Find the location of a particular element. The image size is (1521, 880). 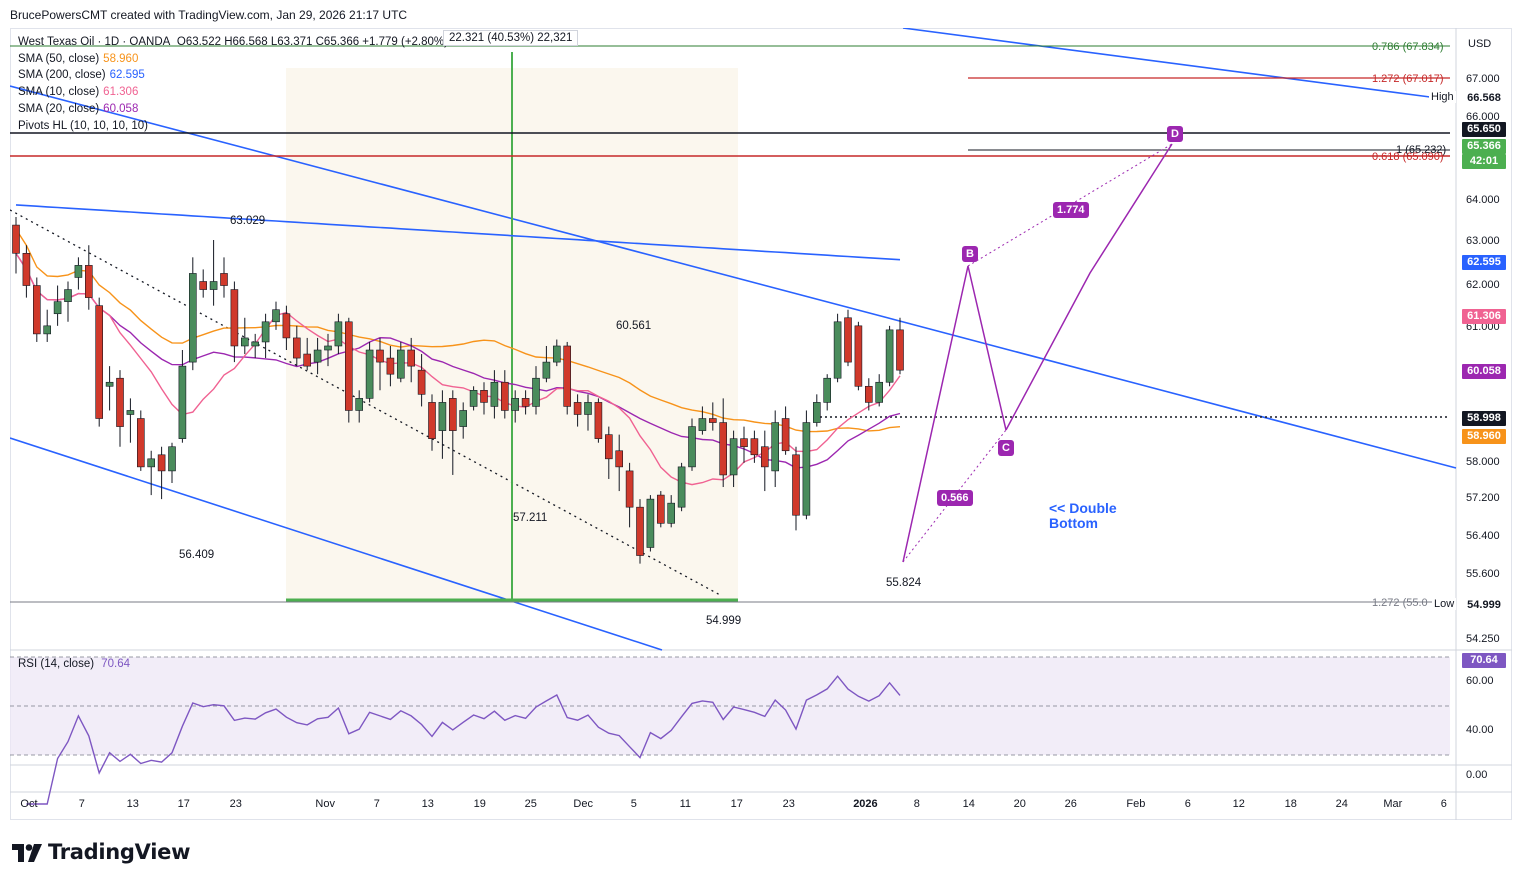

legend-sma20-label: SMA (20, close) is located at coordinates (59, 108).